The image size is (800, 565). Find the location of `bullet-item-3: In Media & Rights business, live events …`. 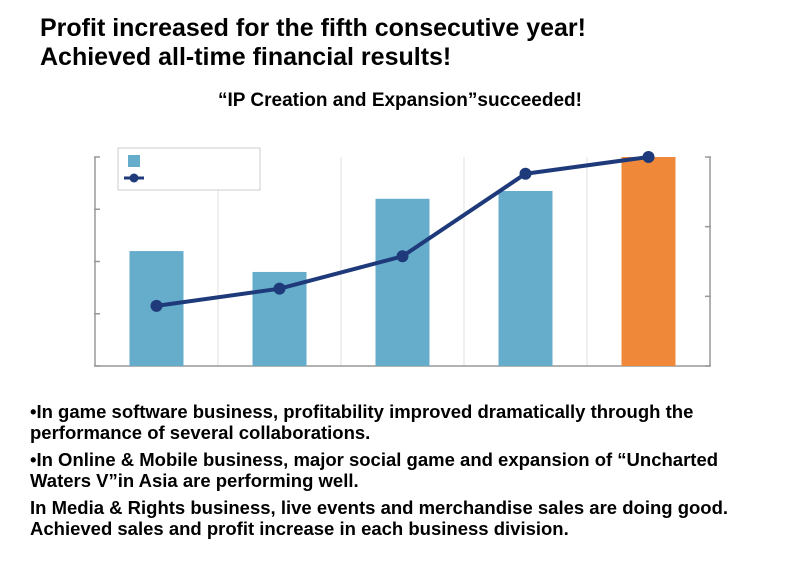

bullet-item-3: In Media & Rights business, live events … is located at coordinates (379, 518).